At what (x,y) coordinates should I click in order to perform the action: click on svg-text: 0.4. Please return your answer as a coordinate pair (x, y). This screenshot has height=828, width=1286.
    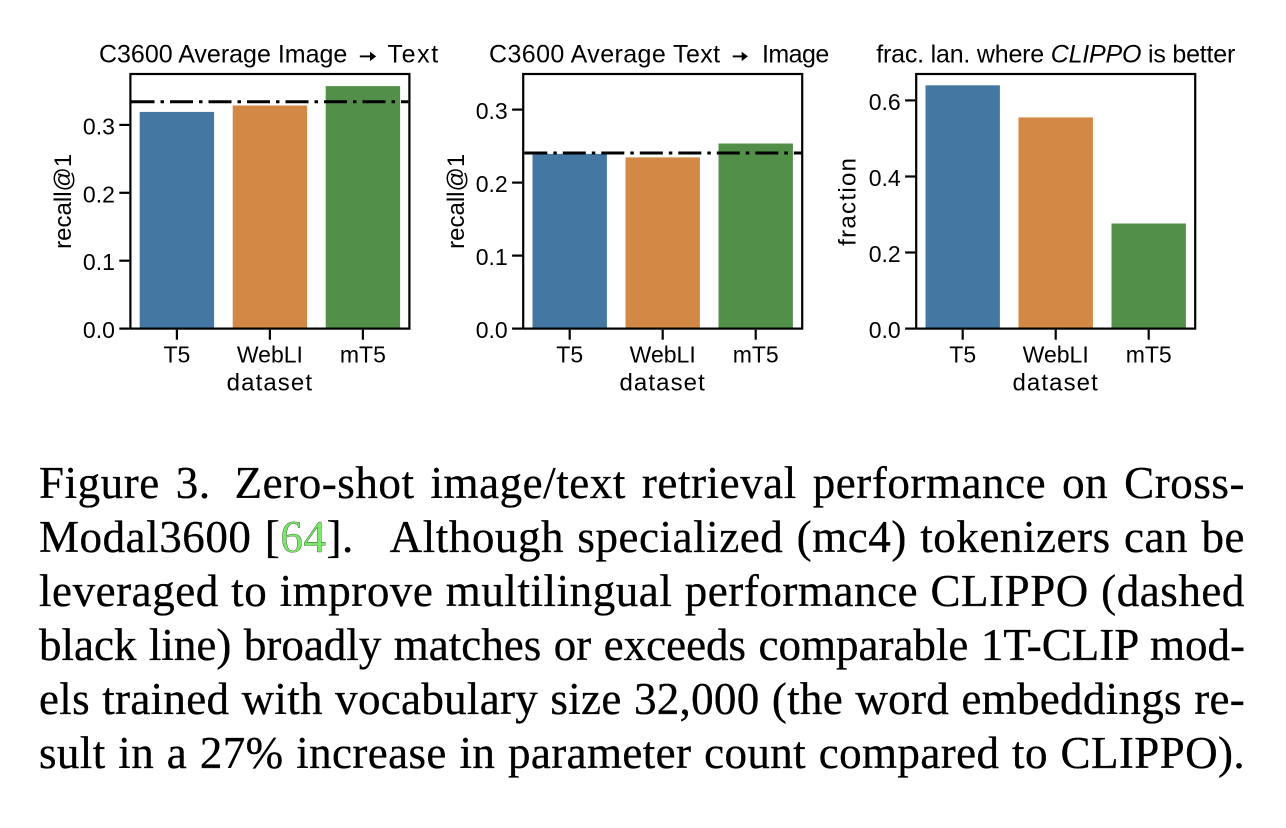
    Looking at the image, I should click on (885, 178).